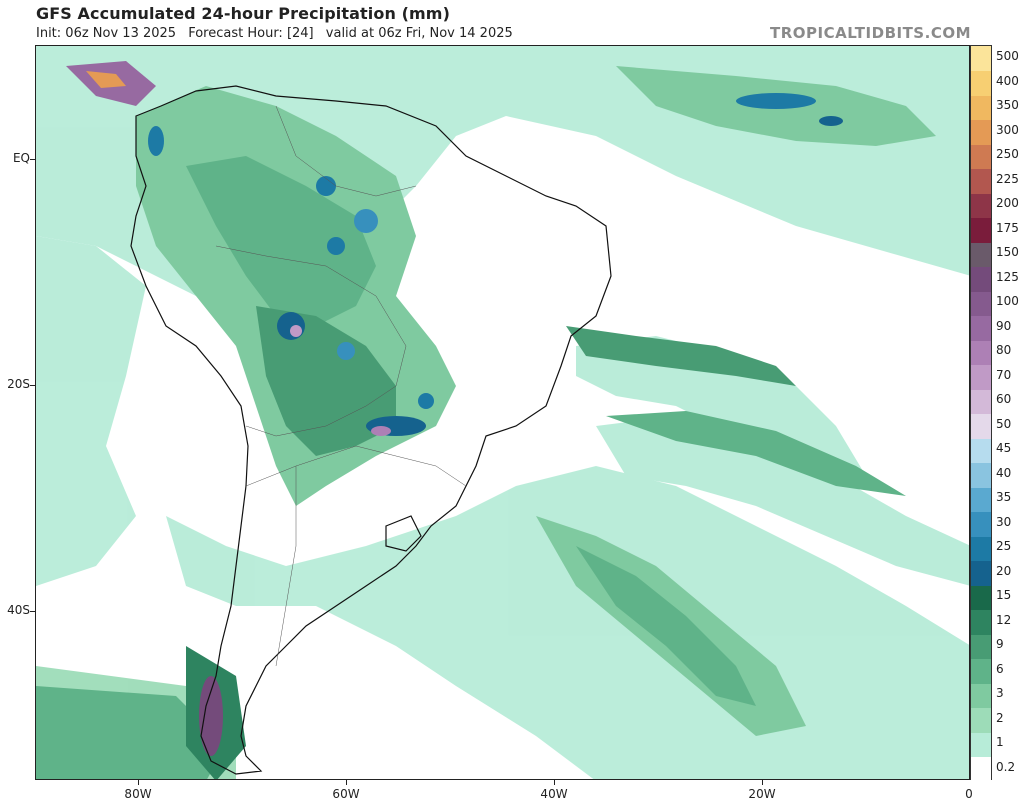 The height and width of the screenshot is (801, 1024). What do you see at coordinates (1007, 252) in the screenshot?
I see `colorbar-label: 150` at bounding box center [1007, 252].